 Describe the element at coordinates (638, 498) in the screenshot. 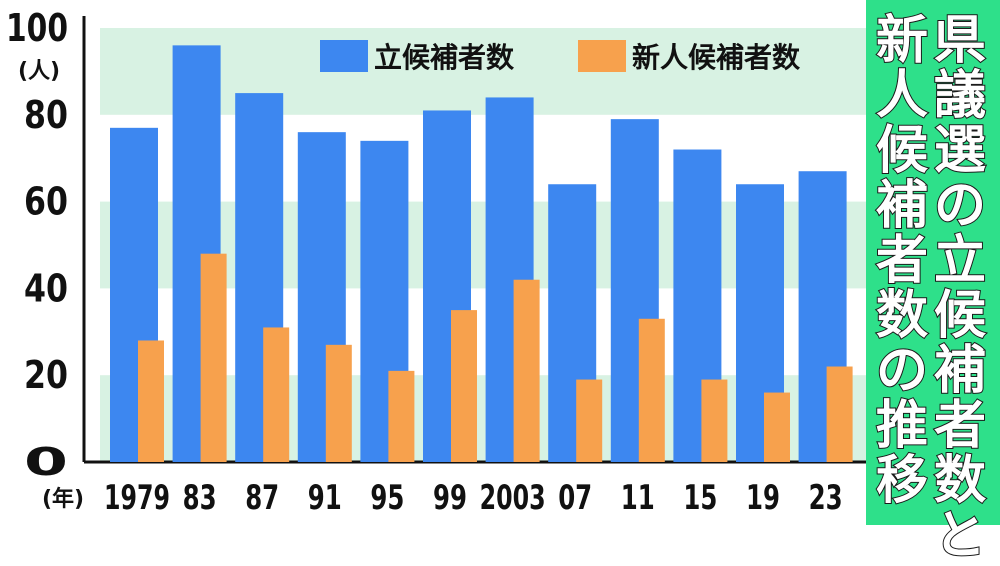

I see `x-tick-label: 11` at that location.